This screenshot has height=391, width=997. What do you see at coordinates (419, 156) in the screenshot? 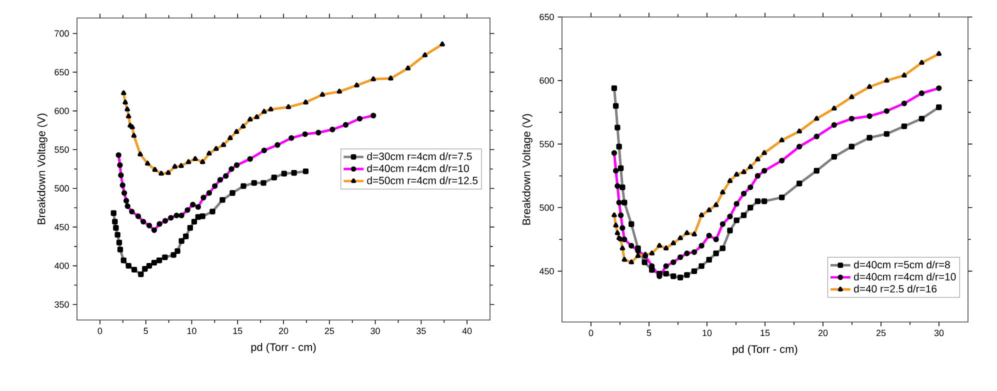
I see `legend-label: d=30cm r=4cm d/r=7.5` at bounding box center [419, 156].